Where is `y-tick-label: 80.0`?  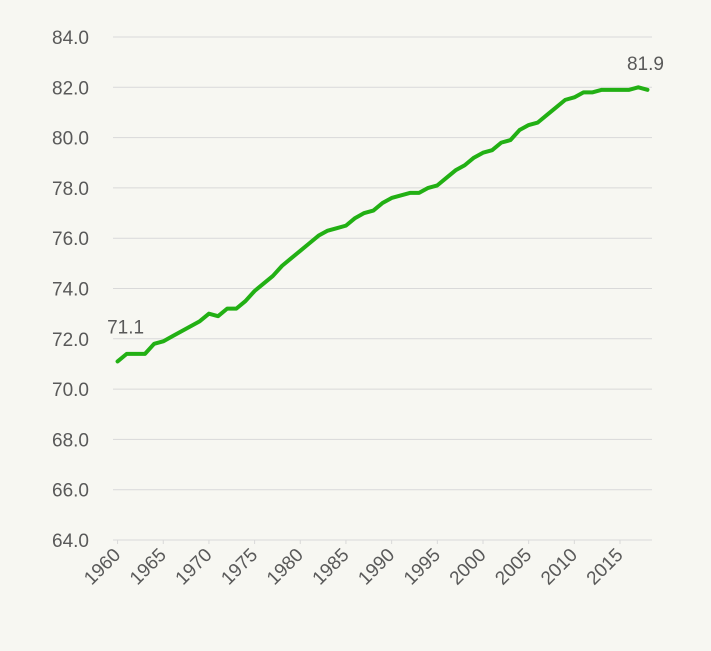
y-tick-label: 80.0 is located at coordinates (70, 139).